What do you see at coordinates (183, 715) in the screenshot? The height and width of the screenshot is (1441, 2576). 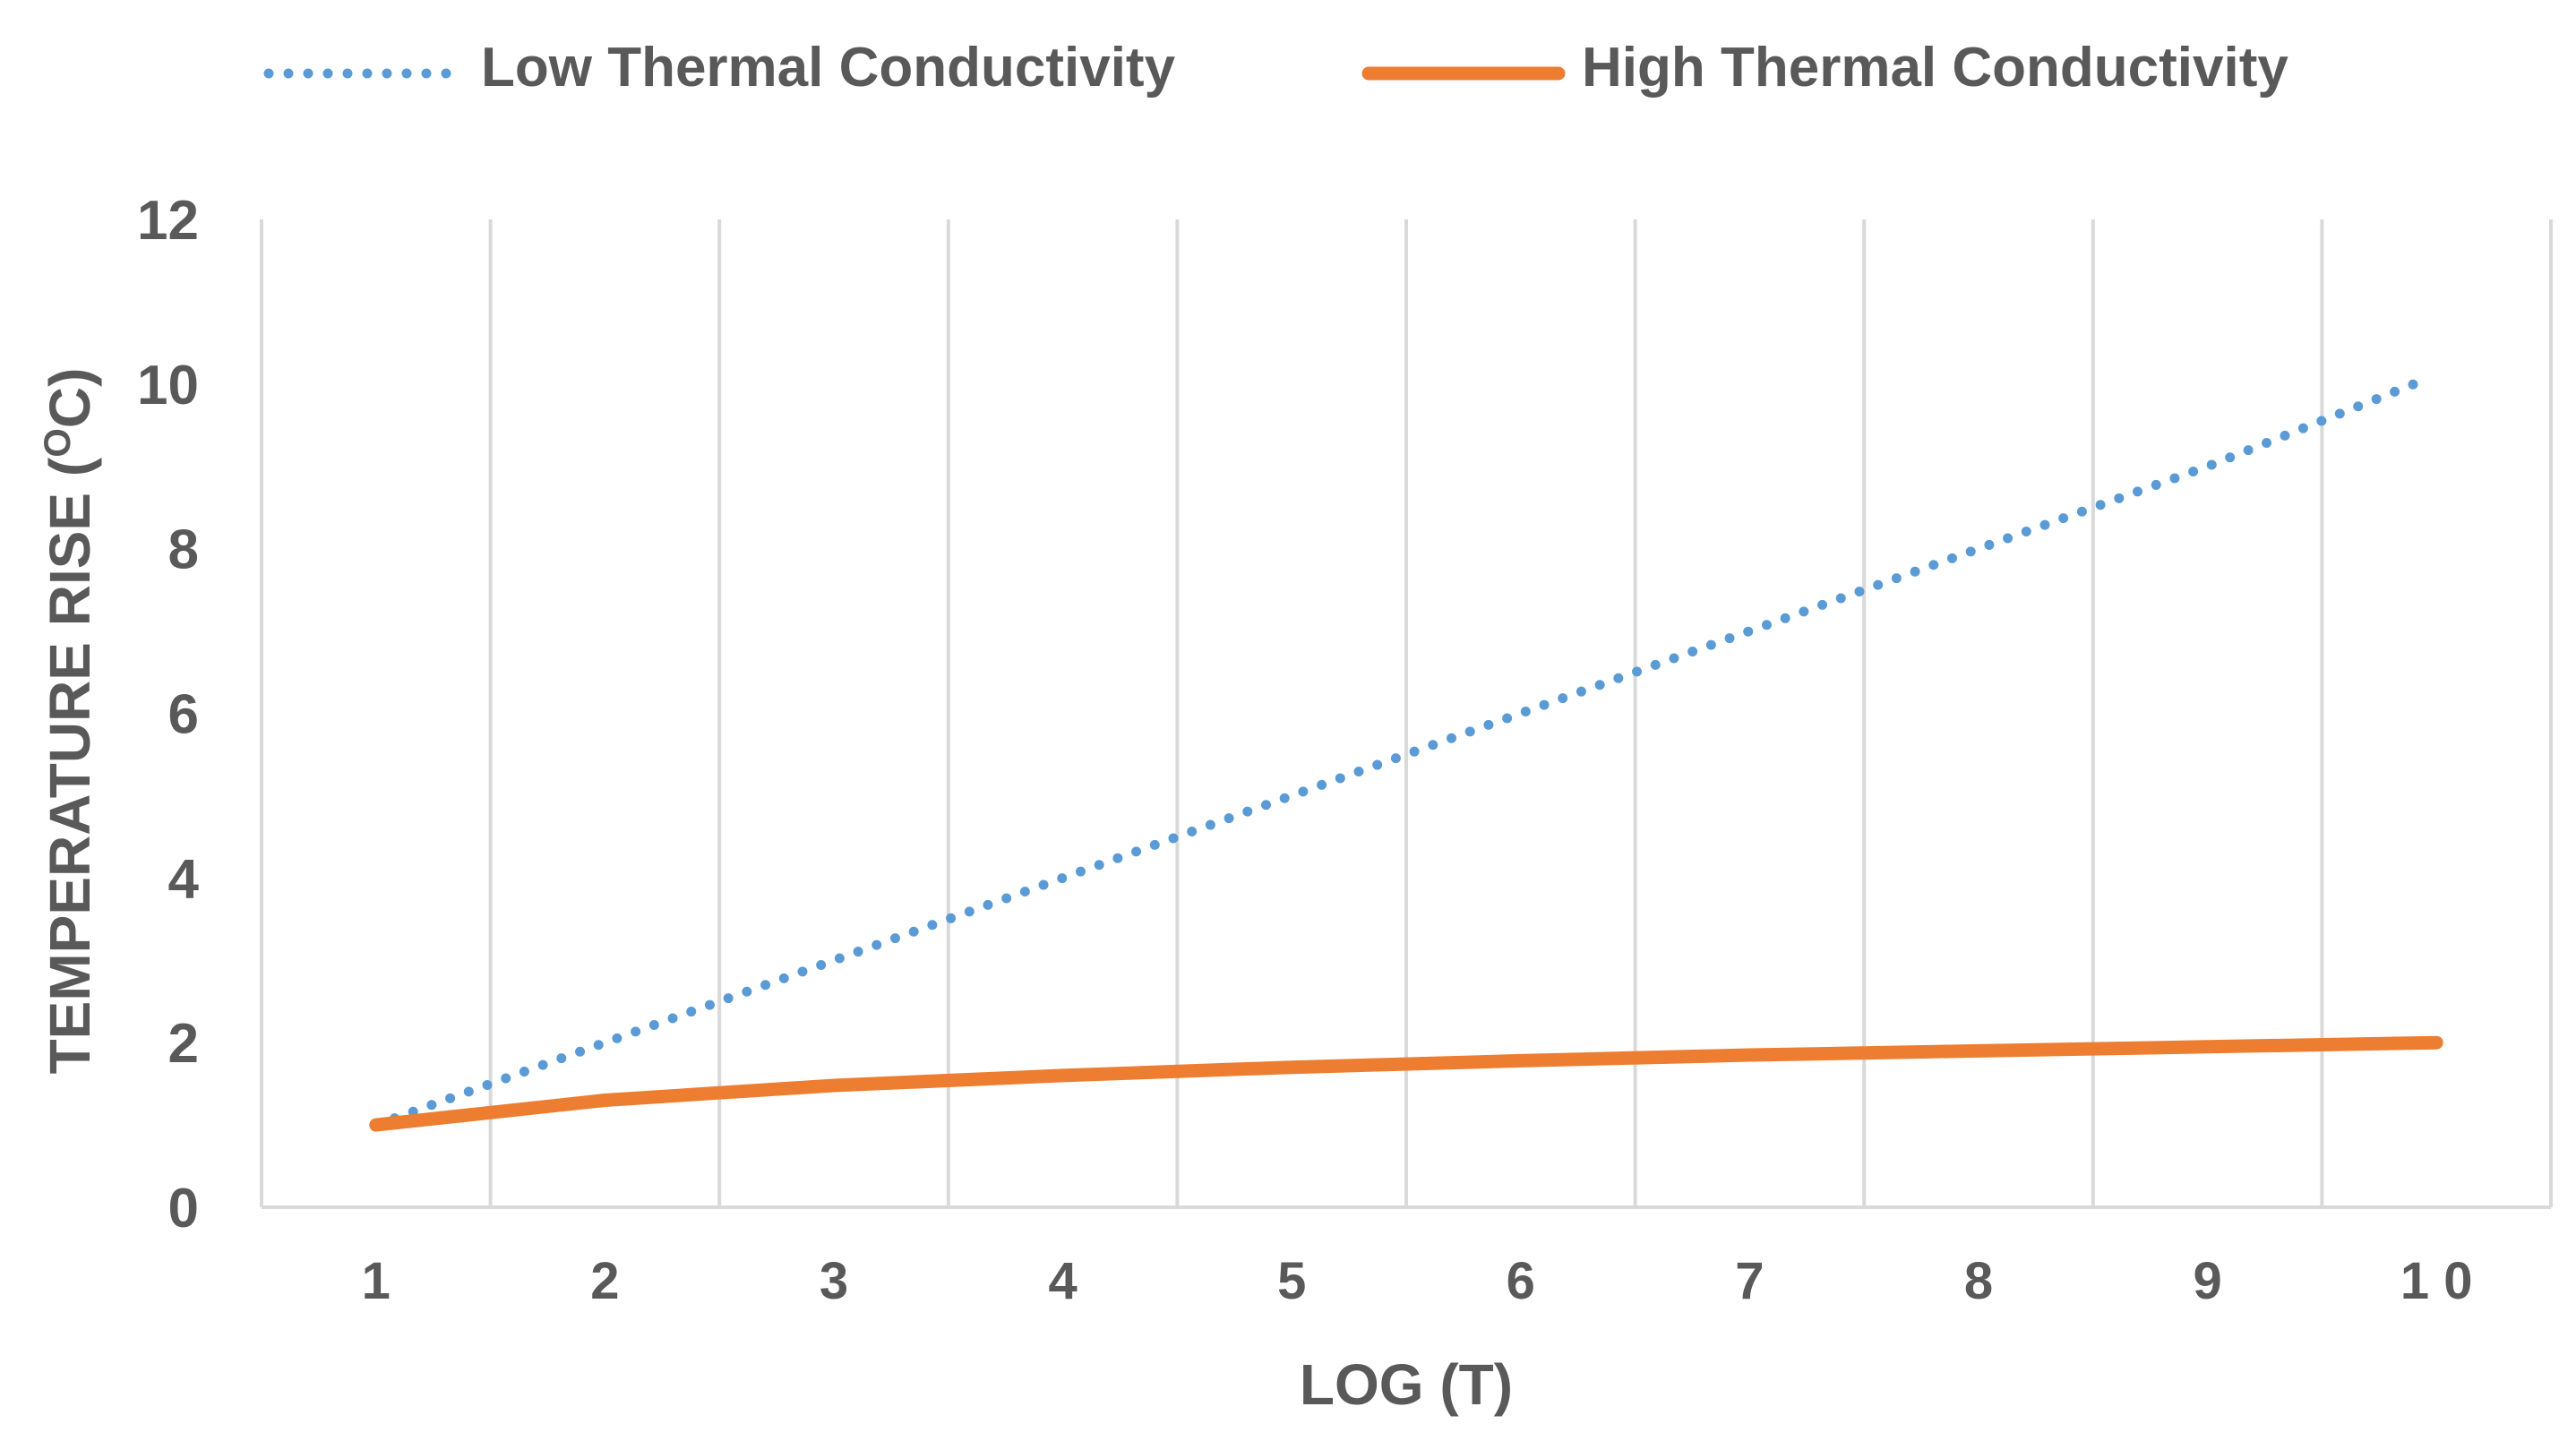 I see `y-tick-label: 6` at bounding box center [183, 715].